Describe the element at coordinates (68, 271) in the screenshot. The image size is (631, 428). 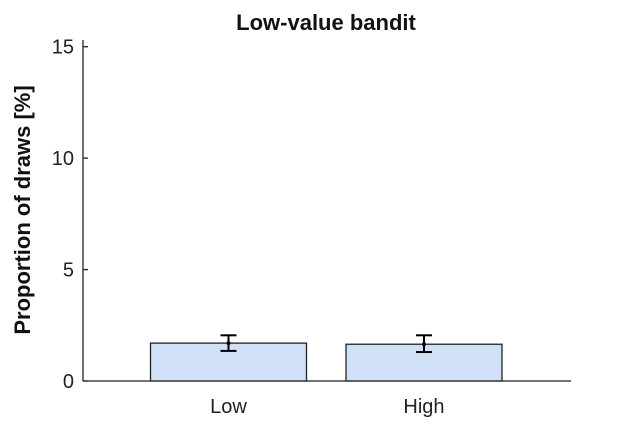
I see `y-tick-label: 5` at that location.